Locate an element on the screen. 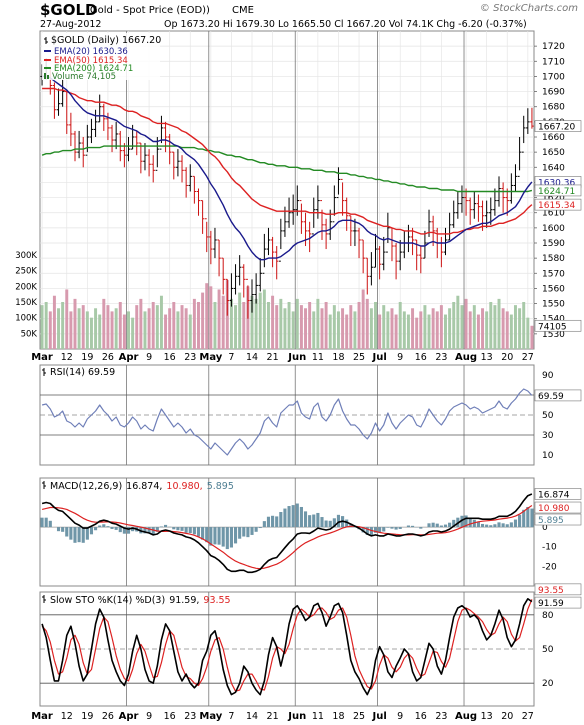 The image size is (584, 725). date-tick-label: 21 is located at coordinates (273, 357).